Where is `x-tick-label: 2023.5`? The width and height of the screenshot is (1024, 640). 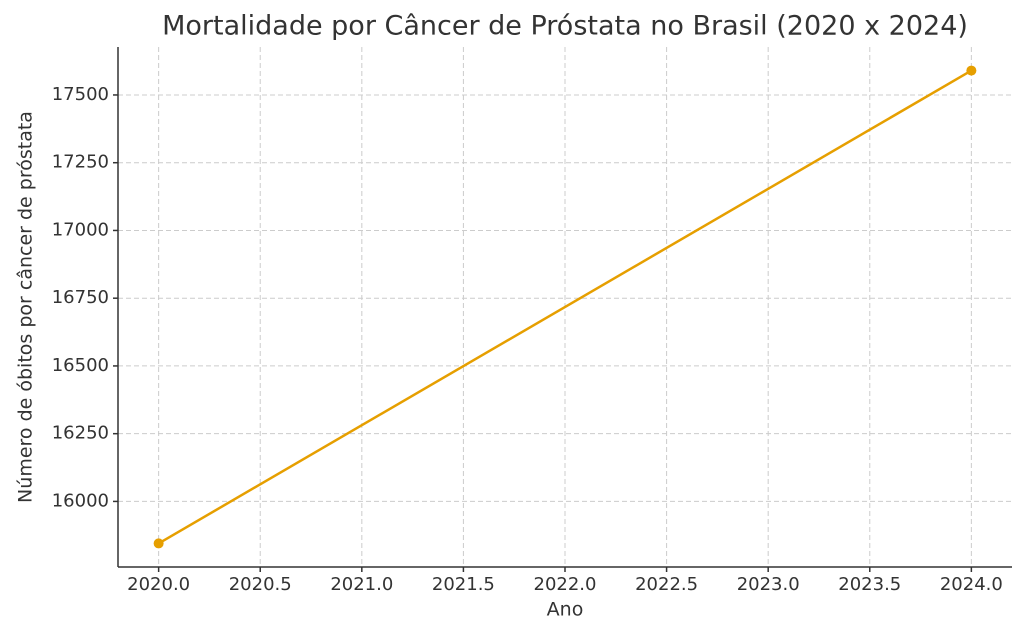 x-tick-label: 2023.5 is located at coordinates (869, 584).